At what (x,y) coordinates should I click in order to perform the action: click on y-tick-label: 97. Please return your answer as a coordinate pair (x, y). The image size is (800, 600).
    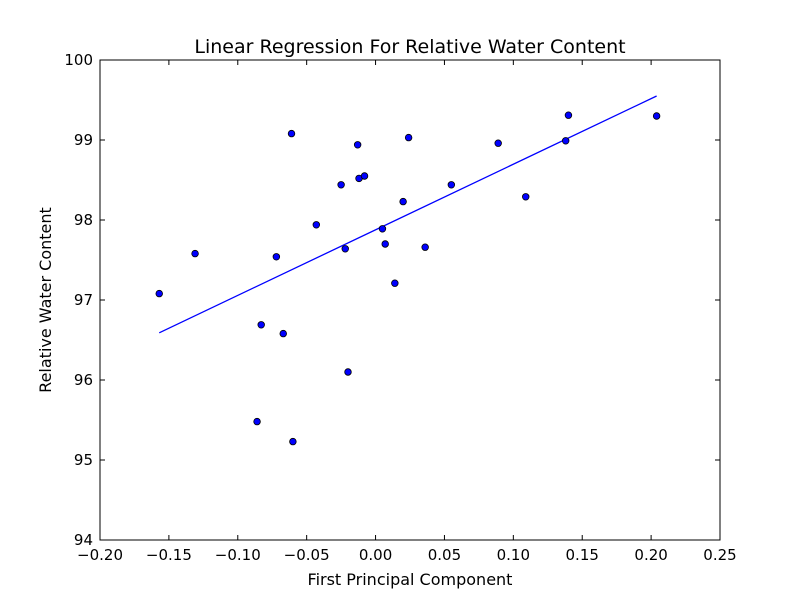
    Looking at the image, I should click on (83, 300).